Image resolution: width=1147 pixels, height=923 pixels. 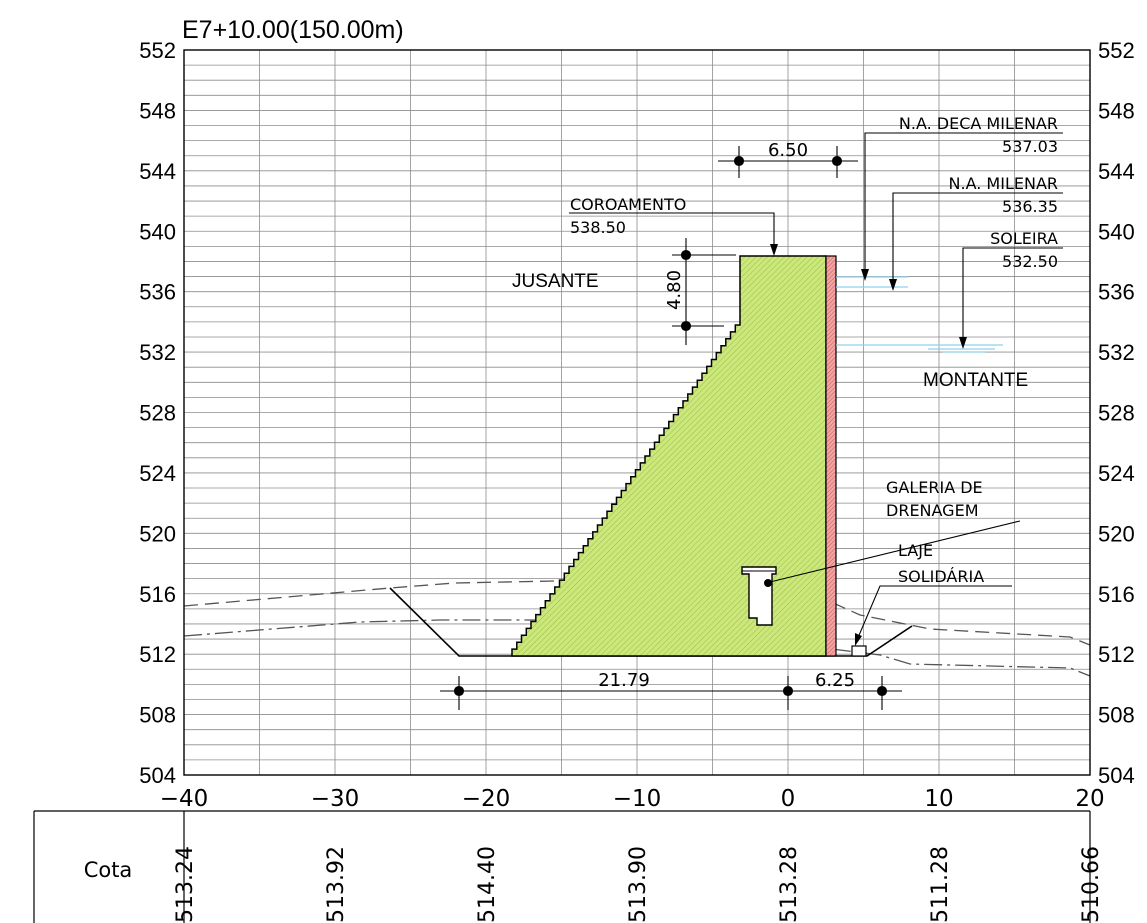 I want to click on x-tick-label: 20, so click(x=1089, y=799).